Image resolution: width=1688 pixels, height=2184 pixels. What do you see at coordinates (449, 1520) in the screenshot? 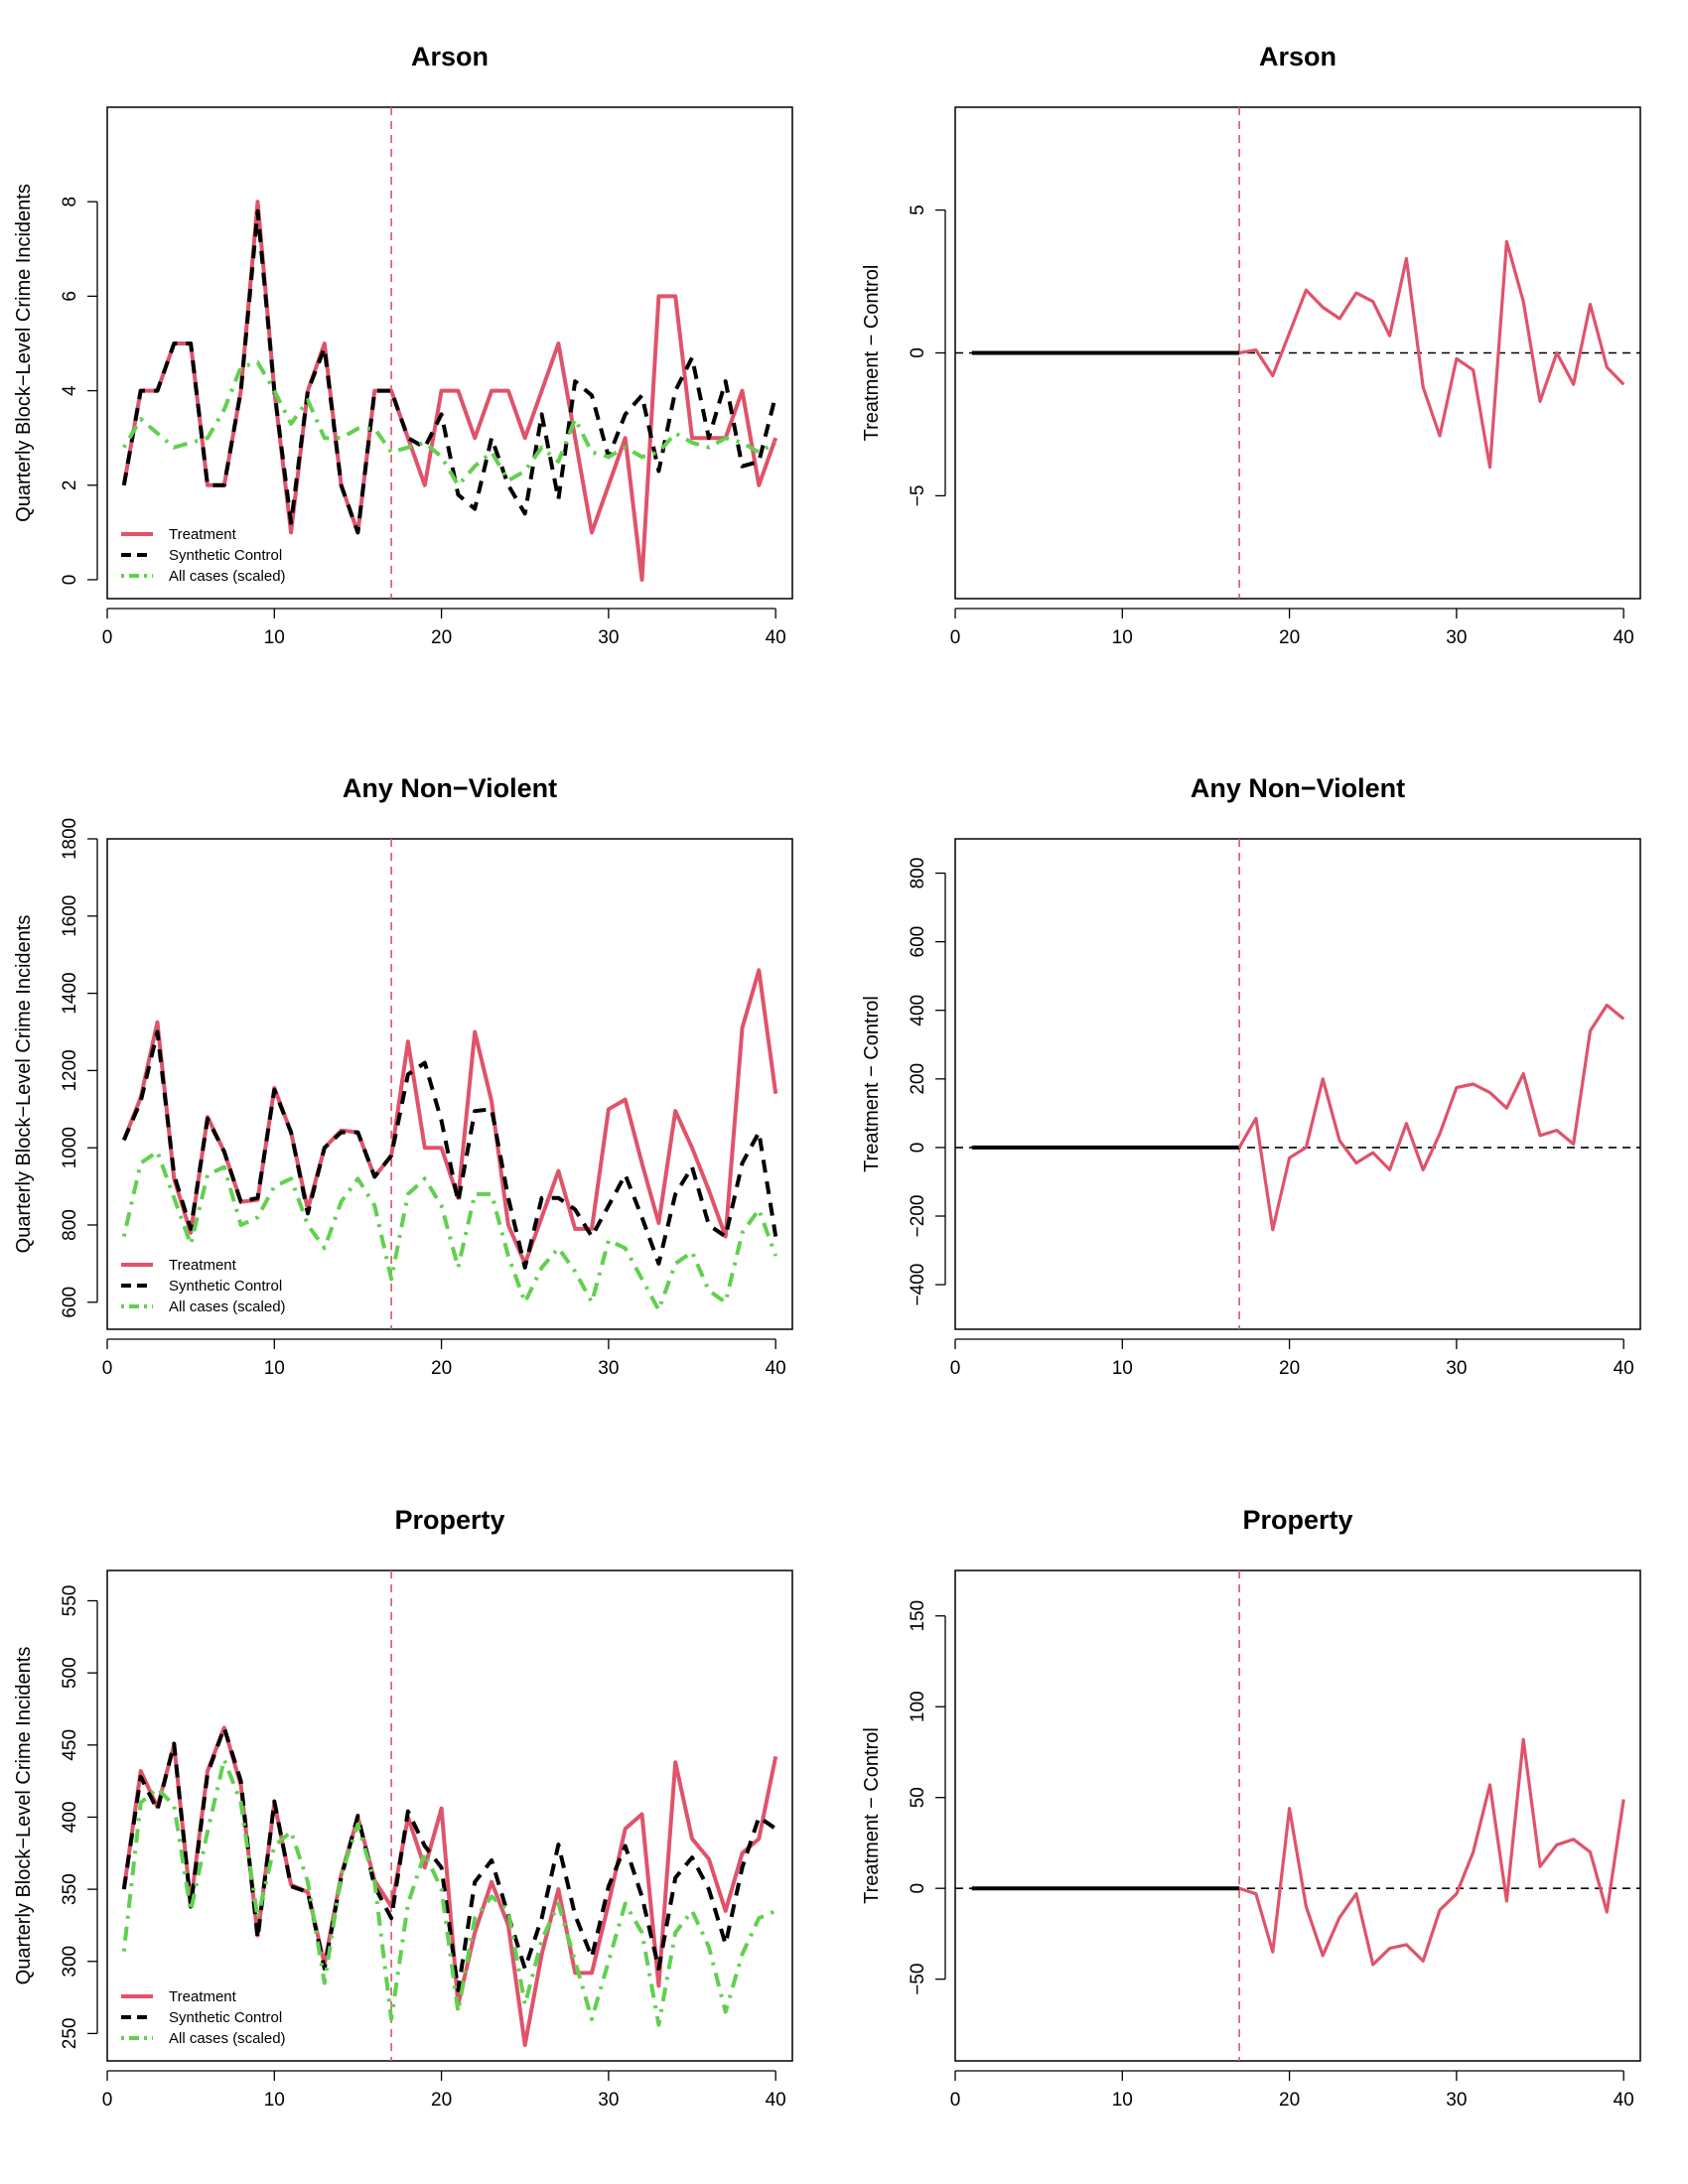
I see `panel-title: Property` at bounding box center [449, 1520].